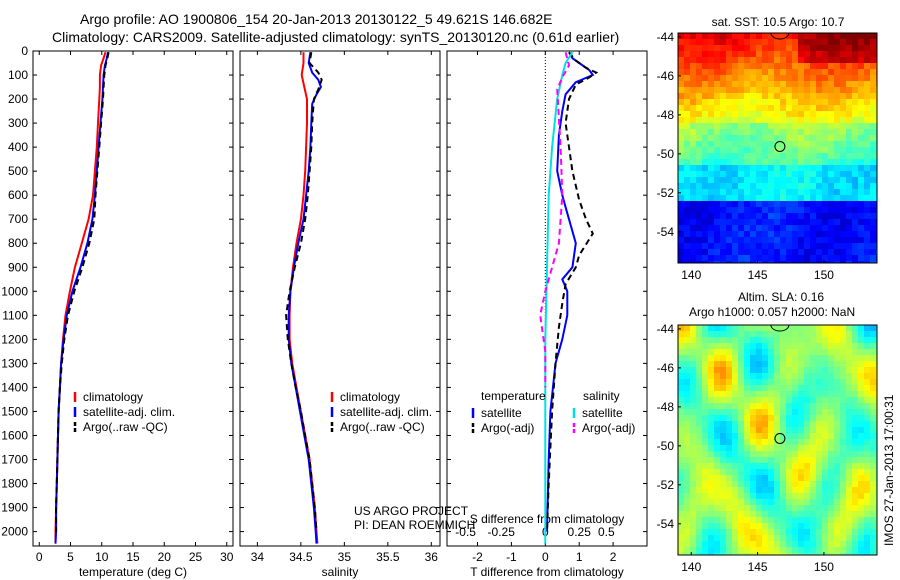  What do you see at coordinates (18, 75) in the screenshot?
I see `temperature-ytick-label: 100` at bounding box center [18, 75].